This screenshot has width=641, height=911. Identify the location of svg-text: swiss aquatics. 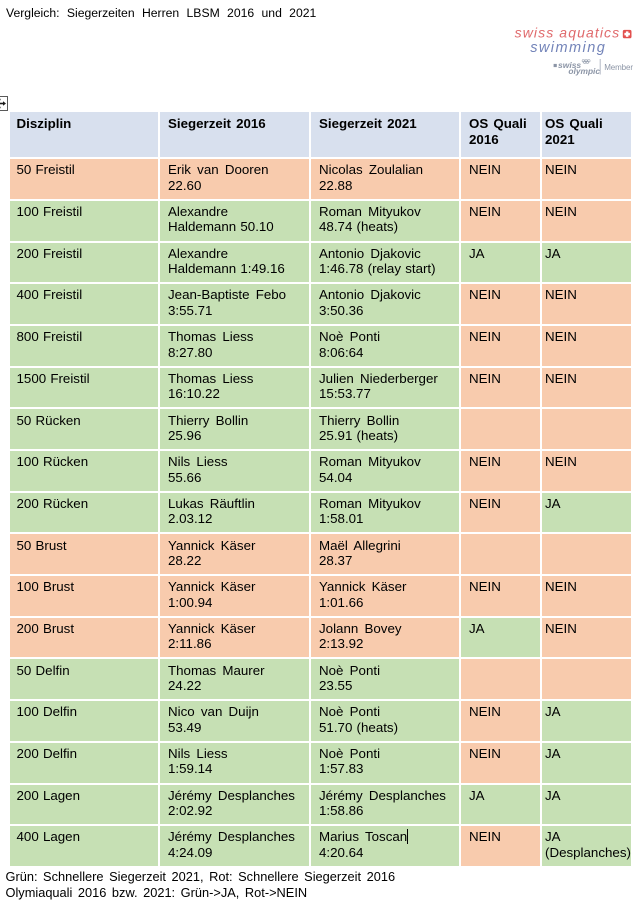
(568, 32).